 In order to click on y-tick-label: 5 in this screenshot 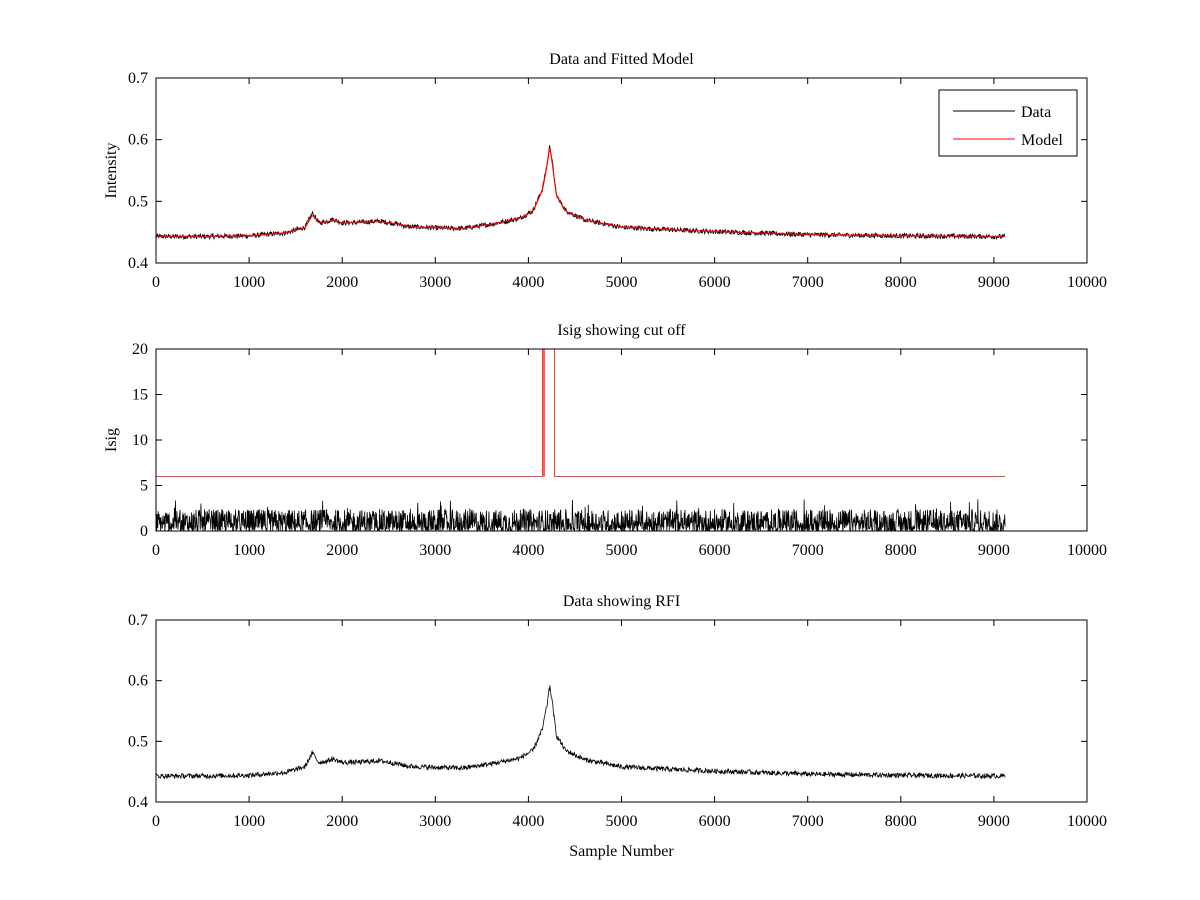, I will do `click(144, 486)`.